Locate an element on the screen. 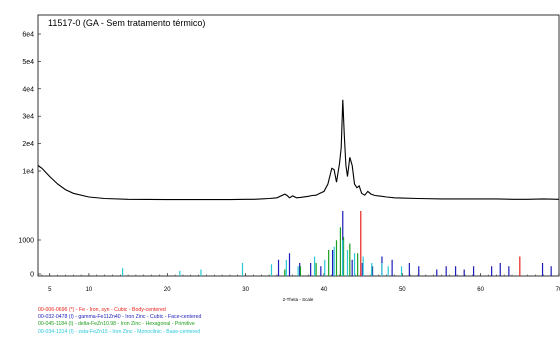 The image size is (560, 349). y-tick-label: 1e4 is located at coordinates (28, 172).